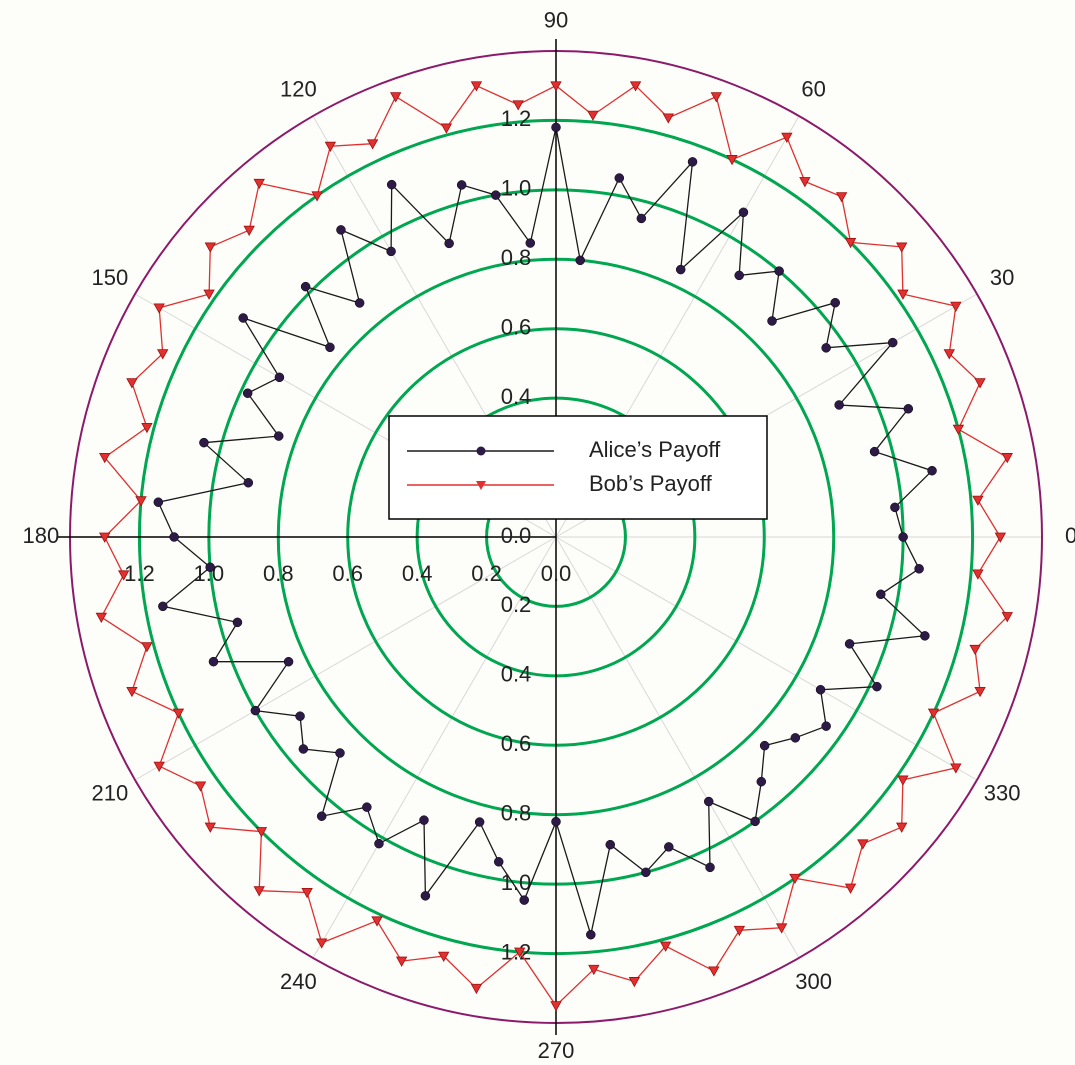  Describe the element at coordinates (766, 658) in the screenshot. I see `angle-grid-line` at that location.